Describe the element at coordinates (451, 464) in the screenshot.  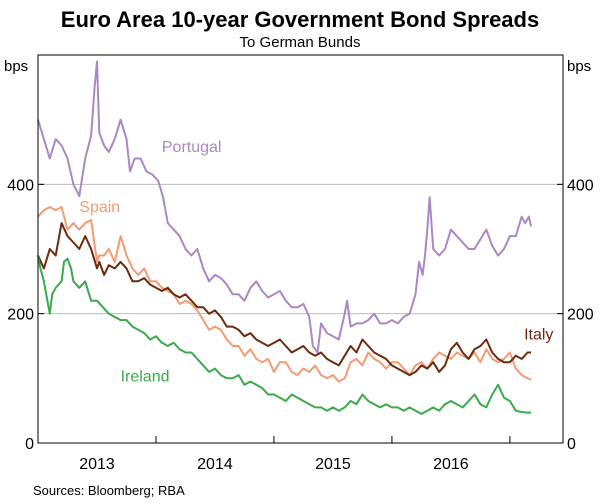
I see `x-tick-label-2016: 2016` at that location.